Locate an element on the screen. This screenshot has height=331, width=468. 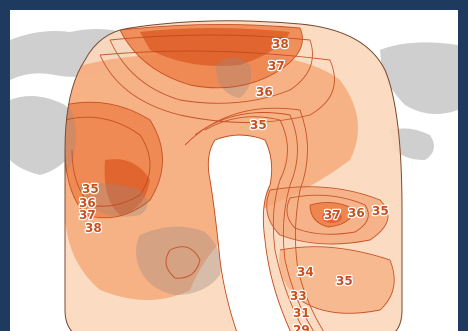
contour-label-34-south: 34 is located at coordinates (305, 272).